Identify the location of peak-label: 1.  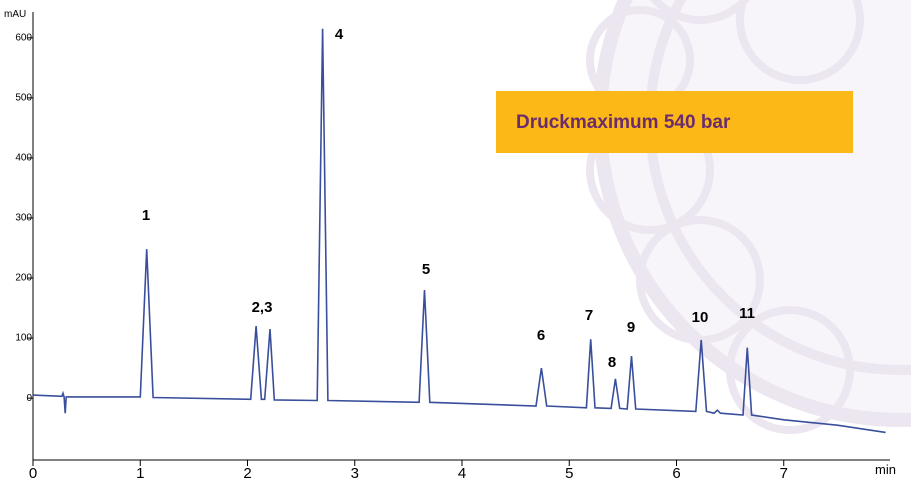
(146, 215).